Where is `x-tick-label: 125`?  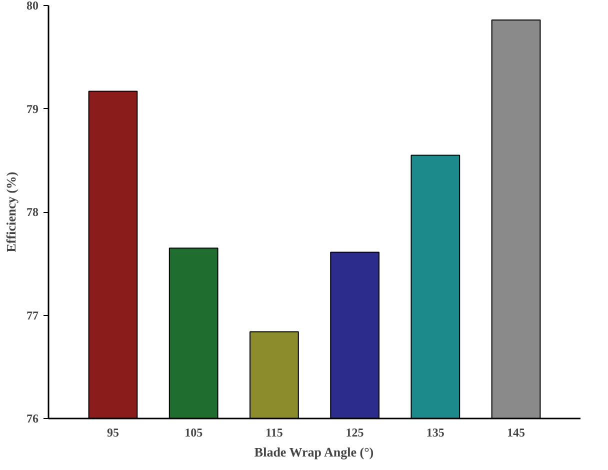 x-tick-label: 125 is located at coordinates (355, 433).